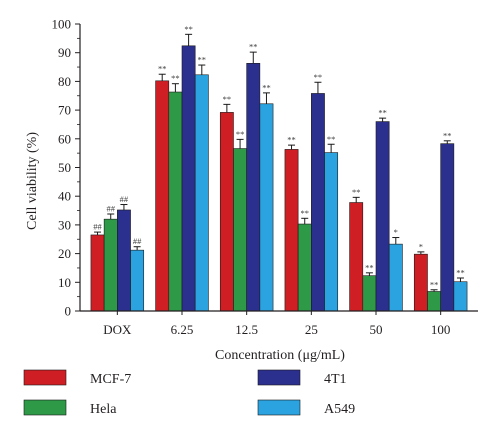  I want to click on legend-item: 4T1, so click(302, 378).